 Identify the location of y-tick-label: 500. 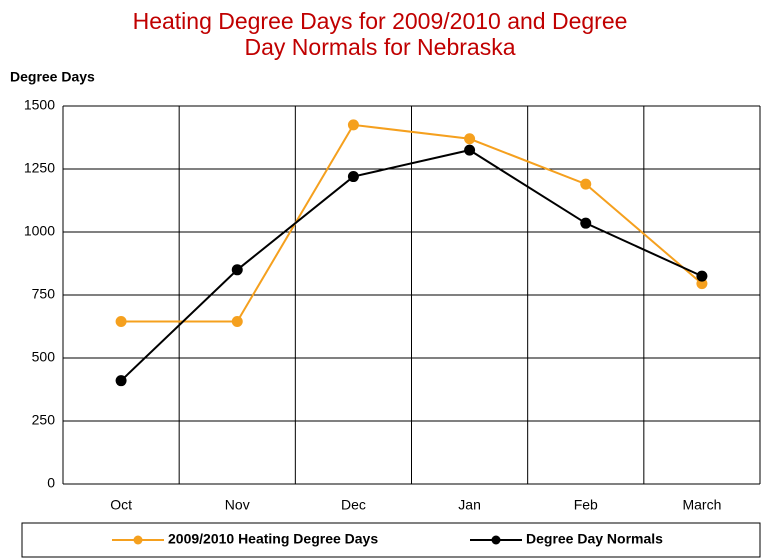
(44, 357).